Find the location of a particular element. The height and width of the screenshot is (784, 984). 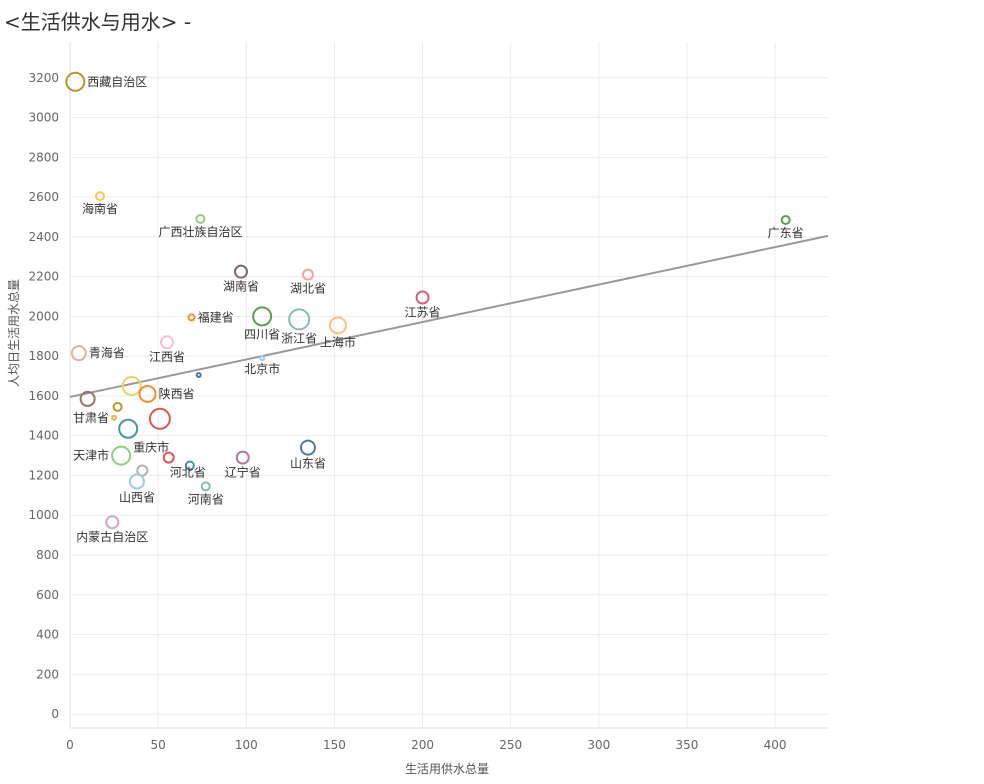

y-tick-label: 1200 is located at coordinates (43, 475).